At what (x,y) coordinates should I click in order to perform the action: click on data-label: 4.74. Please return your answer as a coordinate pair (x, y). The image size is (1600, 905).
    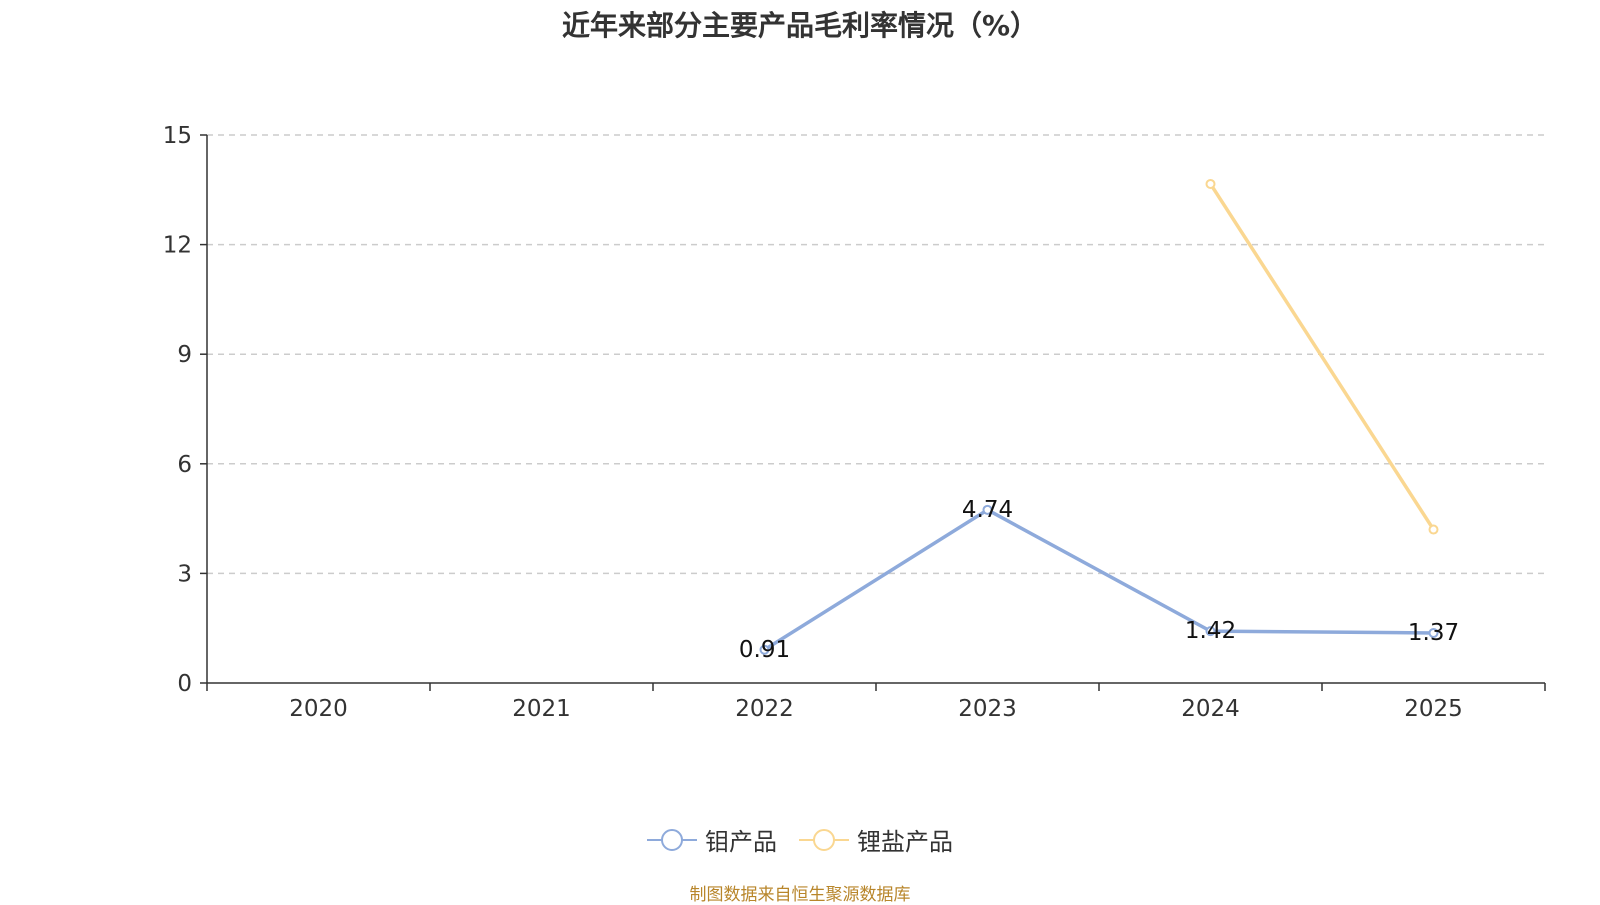
    Looking at the image, I should click on (987, 510).